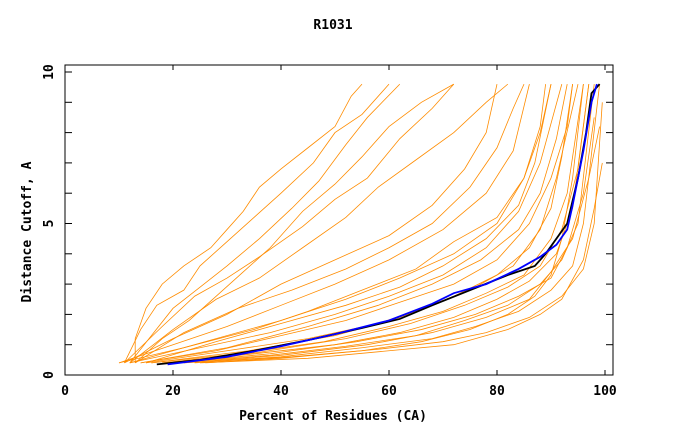 This screenshot has height=444, width=680. I want to click on chart-title: R1031, so click(332, 25).